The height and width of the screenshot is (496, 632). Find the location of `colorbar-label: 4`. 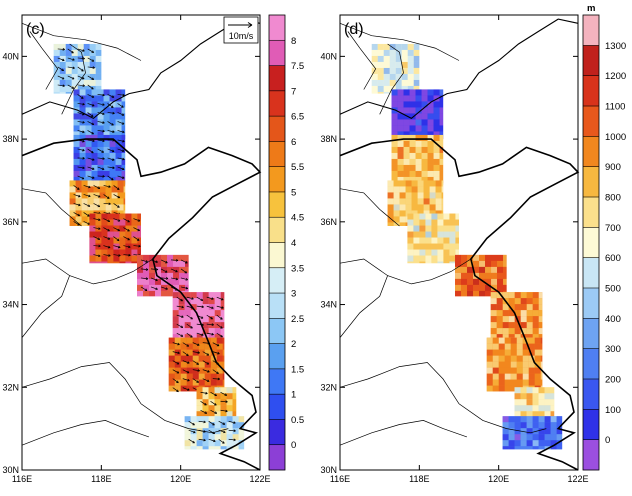

colorbar-label: 4 is located at coordinates (293, 243).